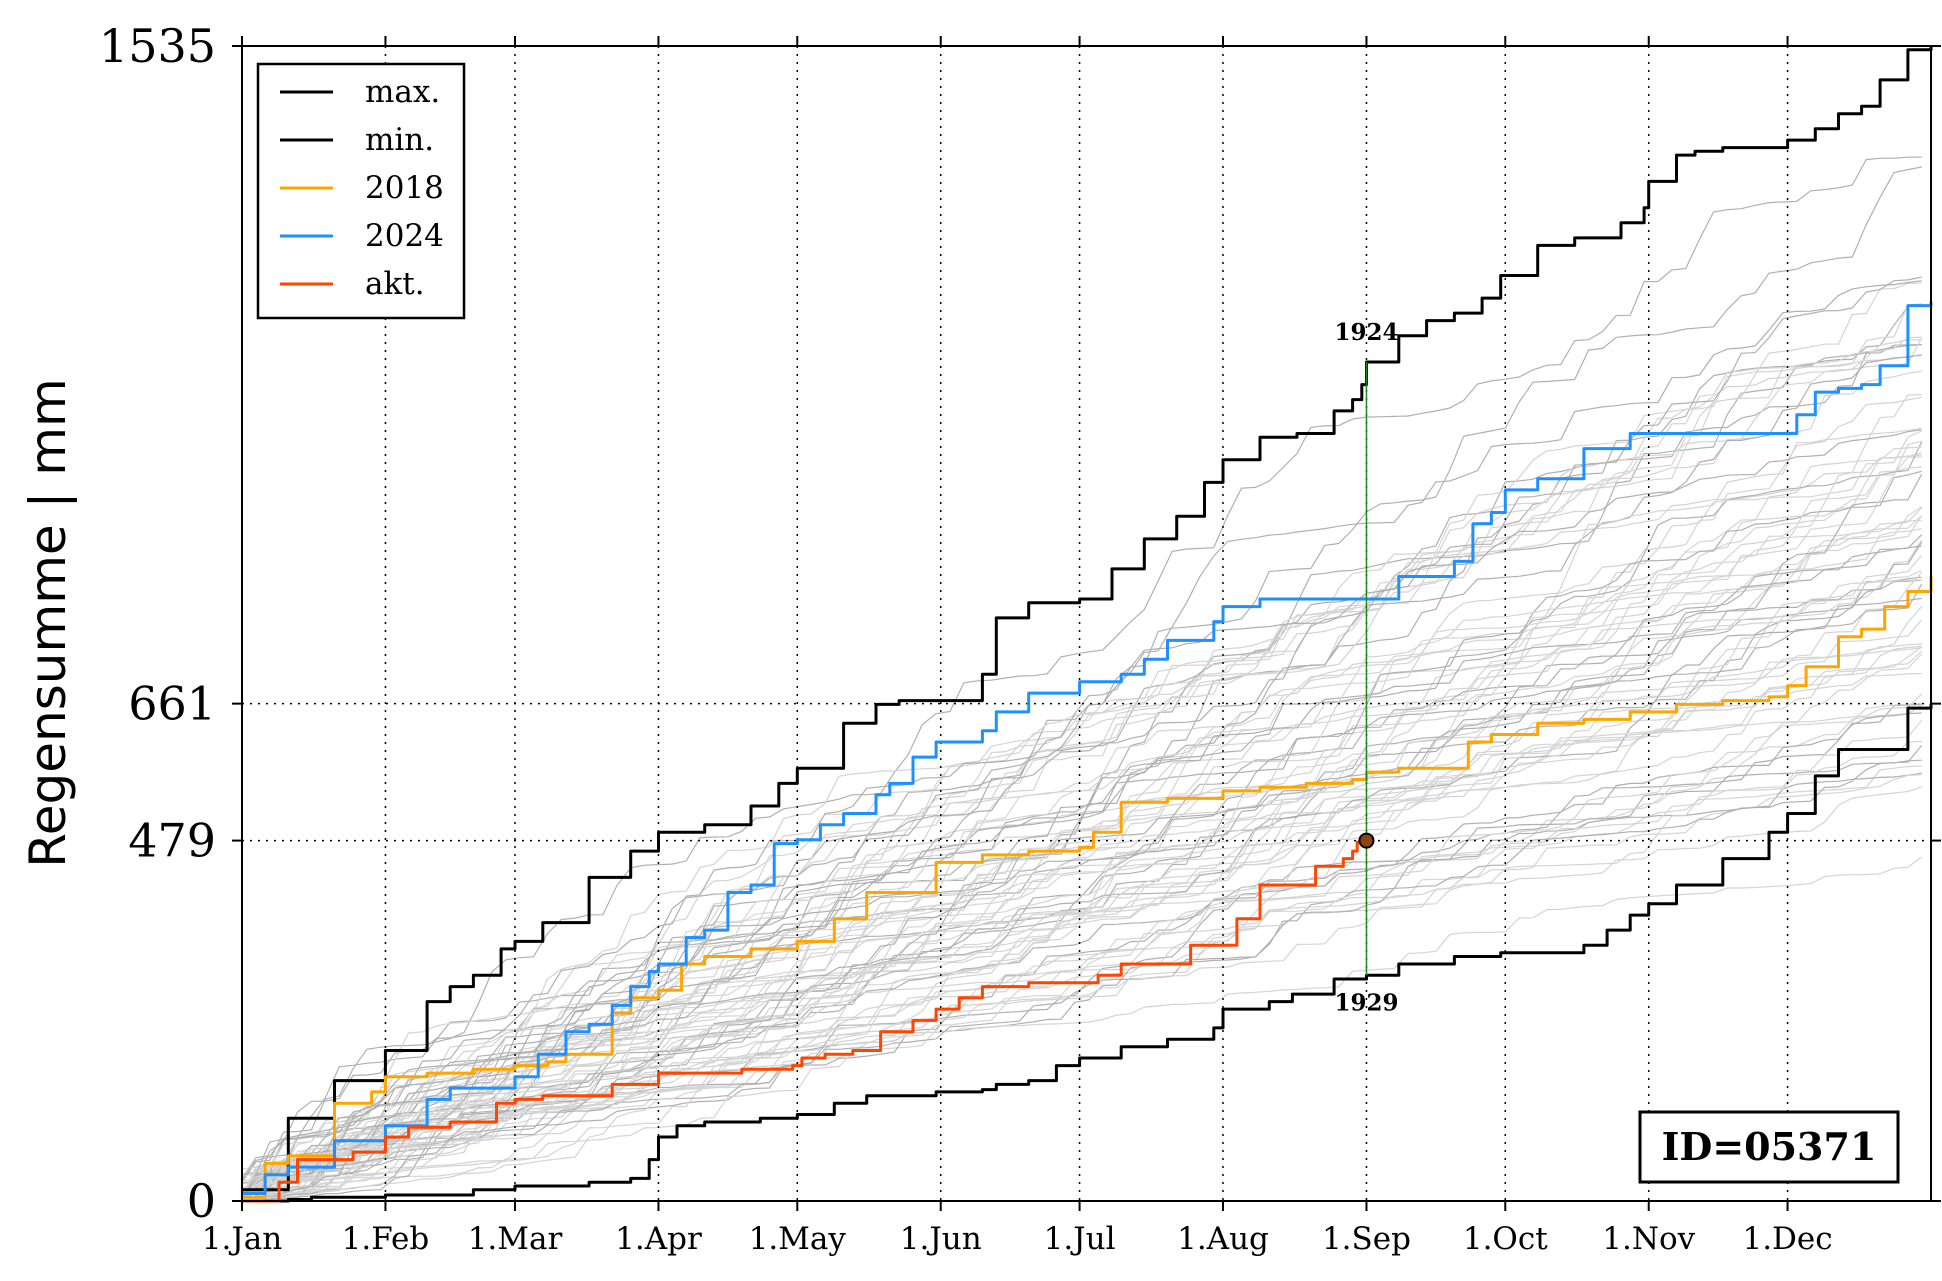 This screenshot has width=1942, height=1281. What do you see at coordinates (402, 92) in the screenshot?
I see `legend-label: max.` at bounding box center [402, 92].